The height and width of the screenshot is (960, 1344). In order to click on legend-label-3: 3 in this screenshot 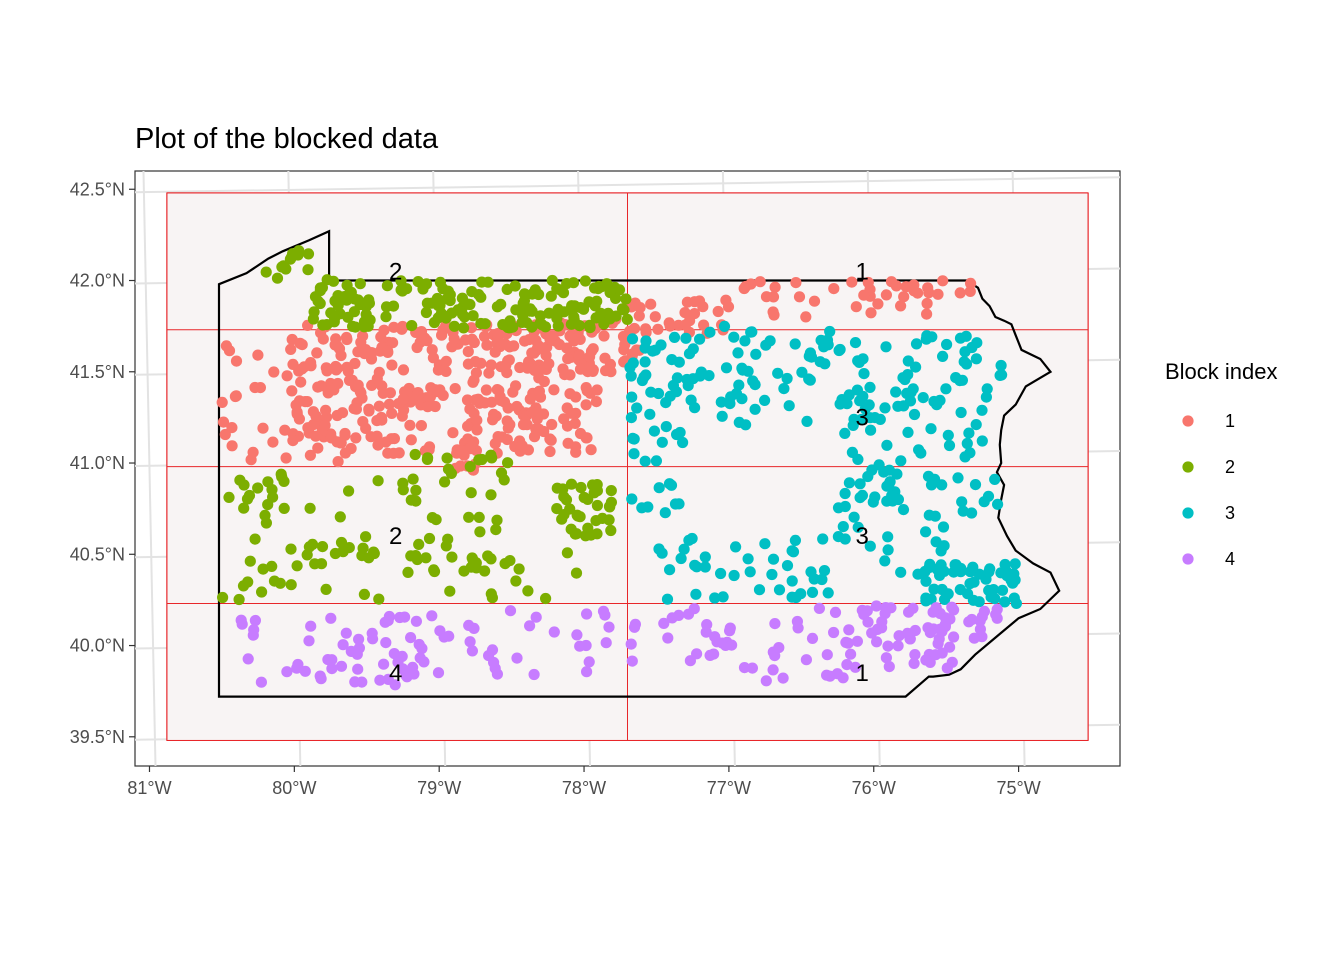, I will do `click(1230, 513)`.